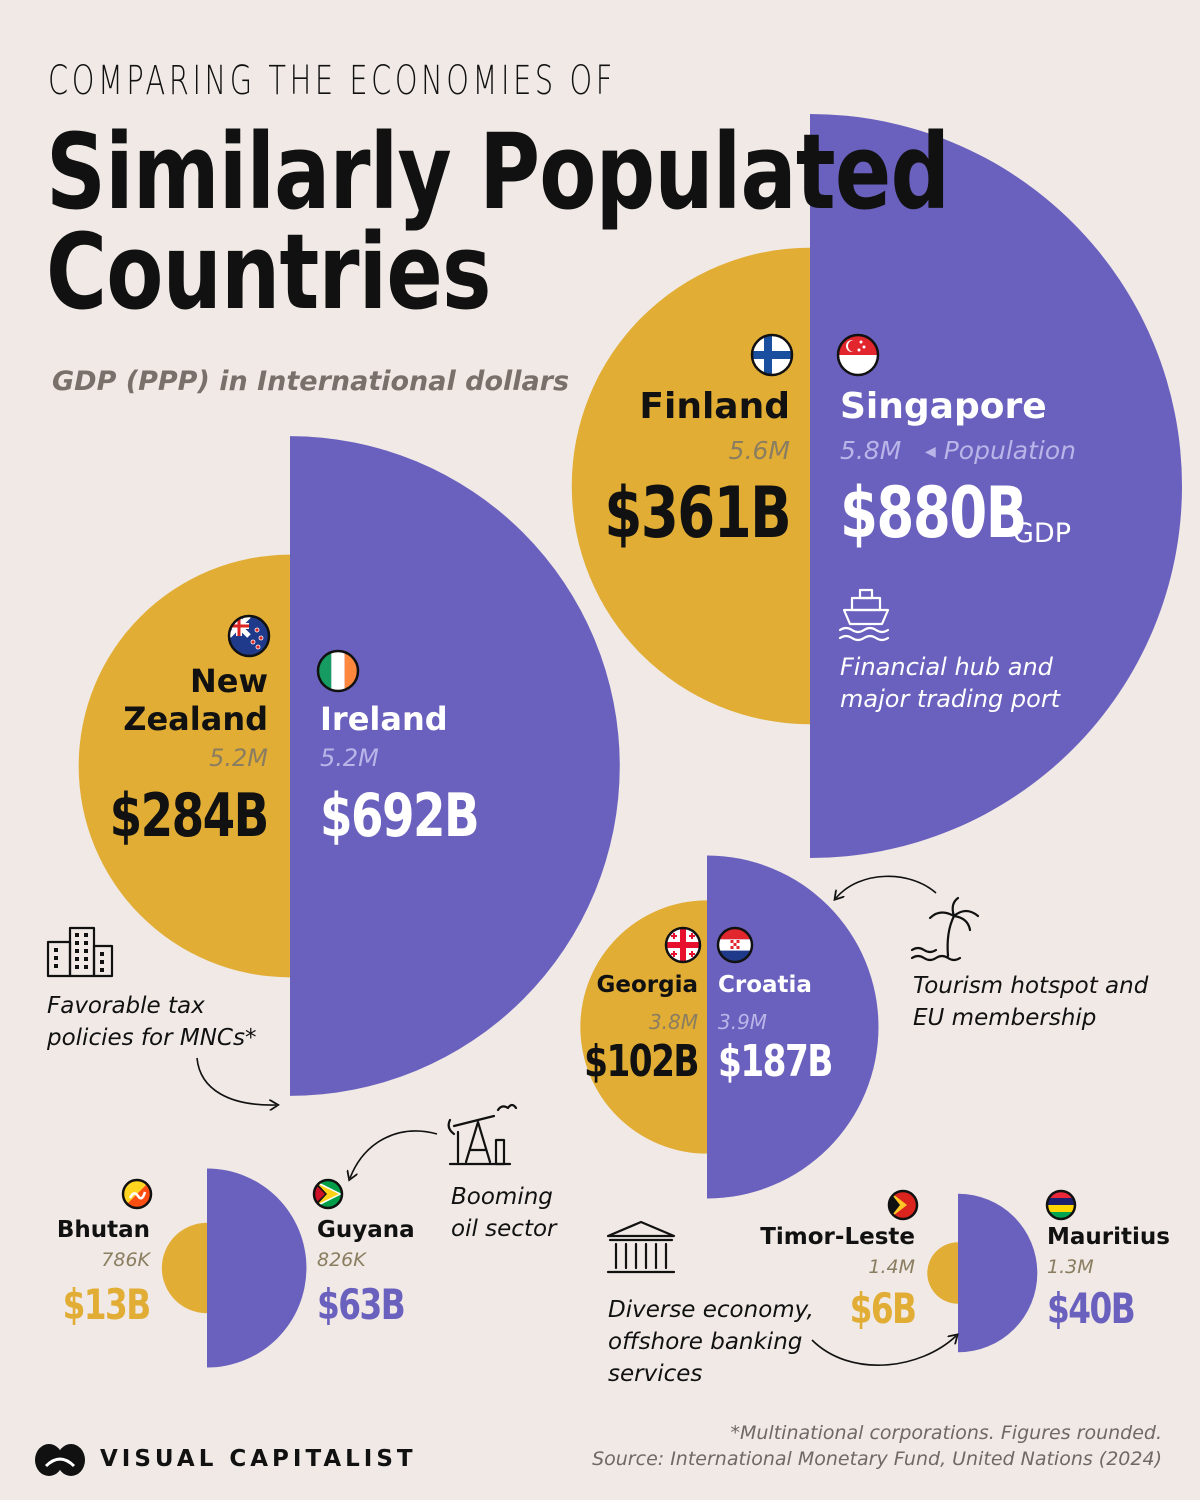 This screenshot has width=1200, height=1500. What do you see at coordinates (945, 929) in the screenshot?
I see `palm-tree-icon` at bounding box center [945, 929].